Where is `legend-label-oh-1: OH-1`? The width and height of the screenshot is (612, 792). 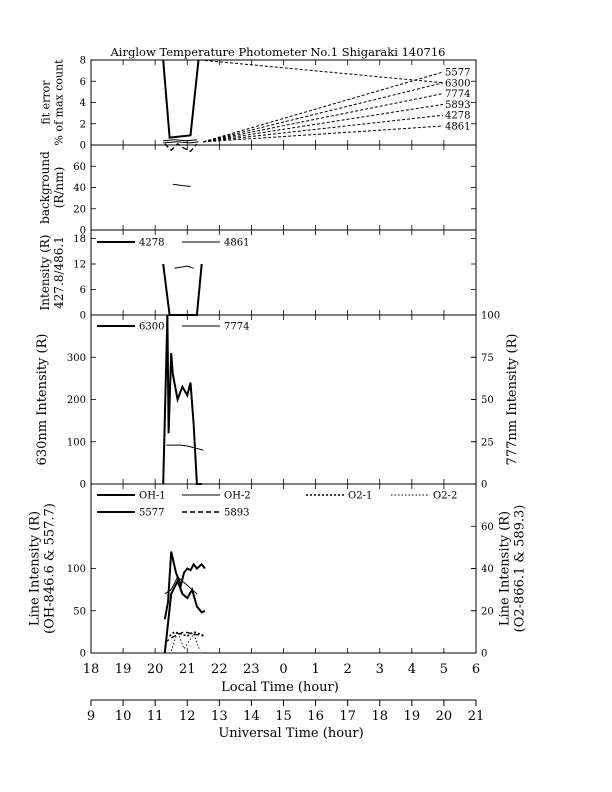 legend-label-oh-1: OH-1 is located at coordinates (152, 496).